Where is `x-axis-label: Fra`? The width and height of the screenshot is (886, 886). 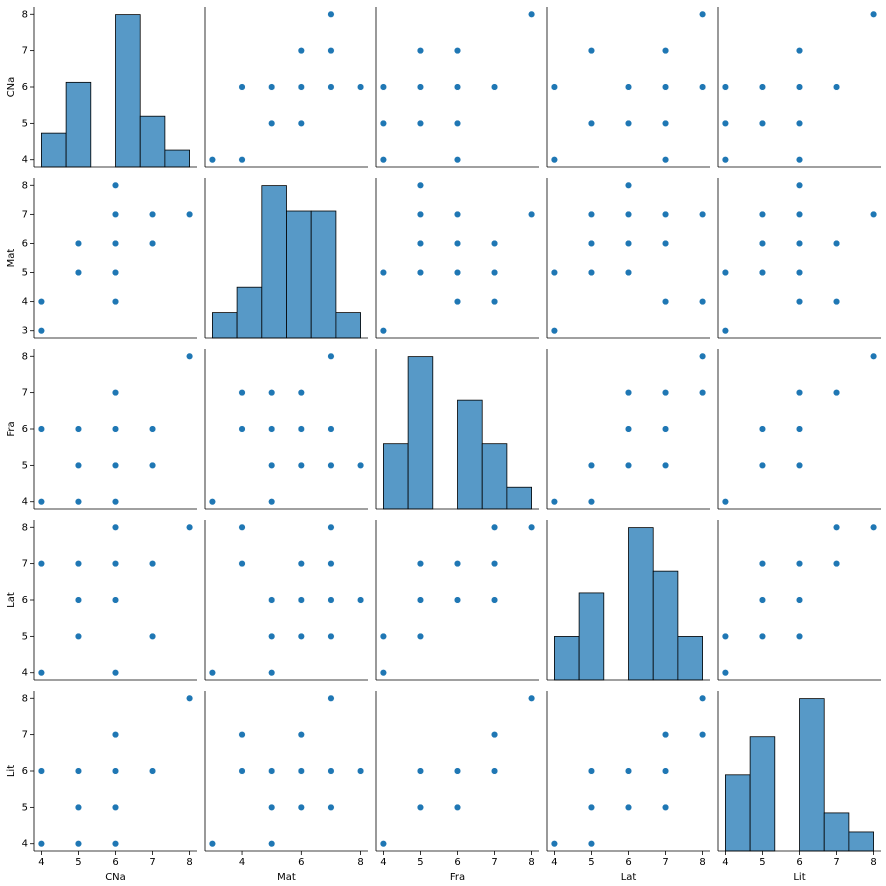 x-axis-label: Fra is located at coordinates (457, 877).